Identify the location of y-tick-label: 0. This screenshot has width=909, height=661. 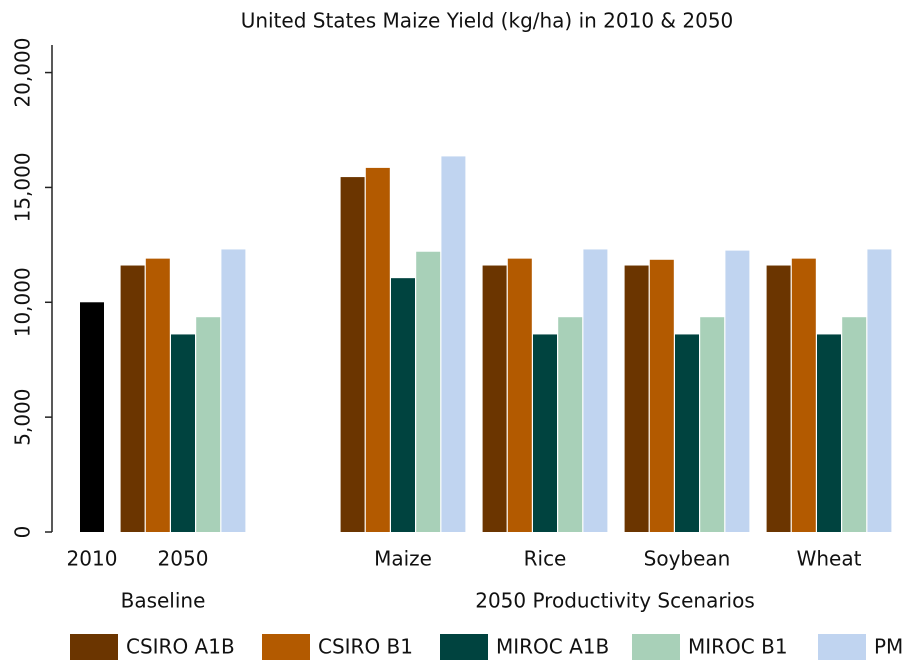
(23, 532).